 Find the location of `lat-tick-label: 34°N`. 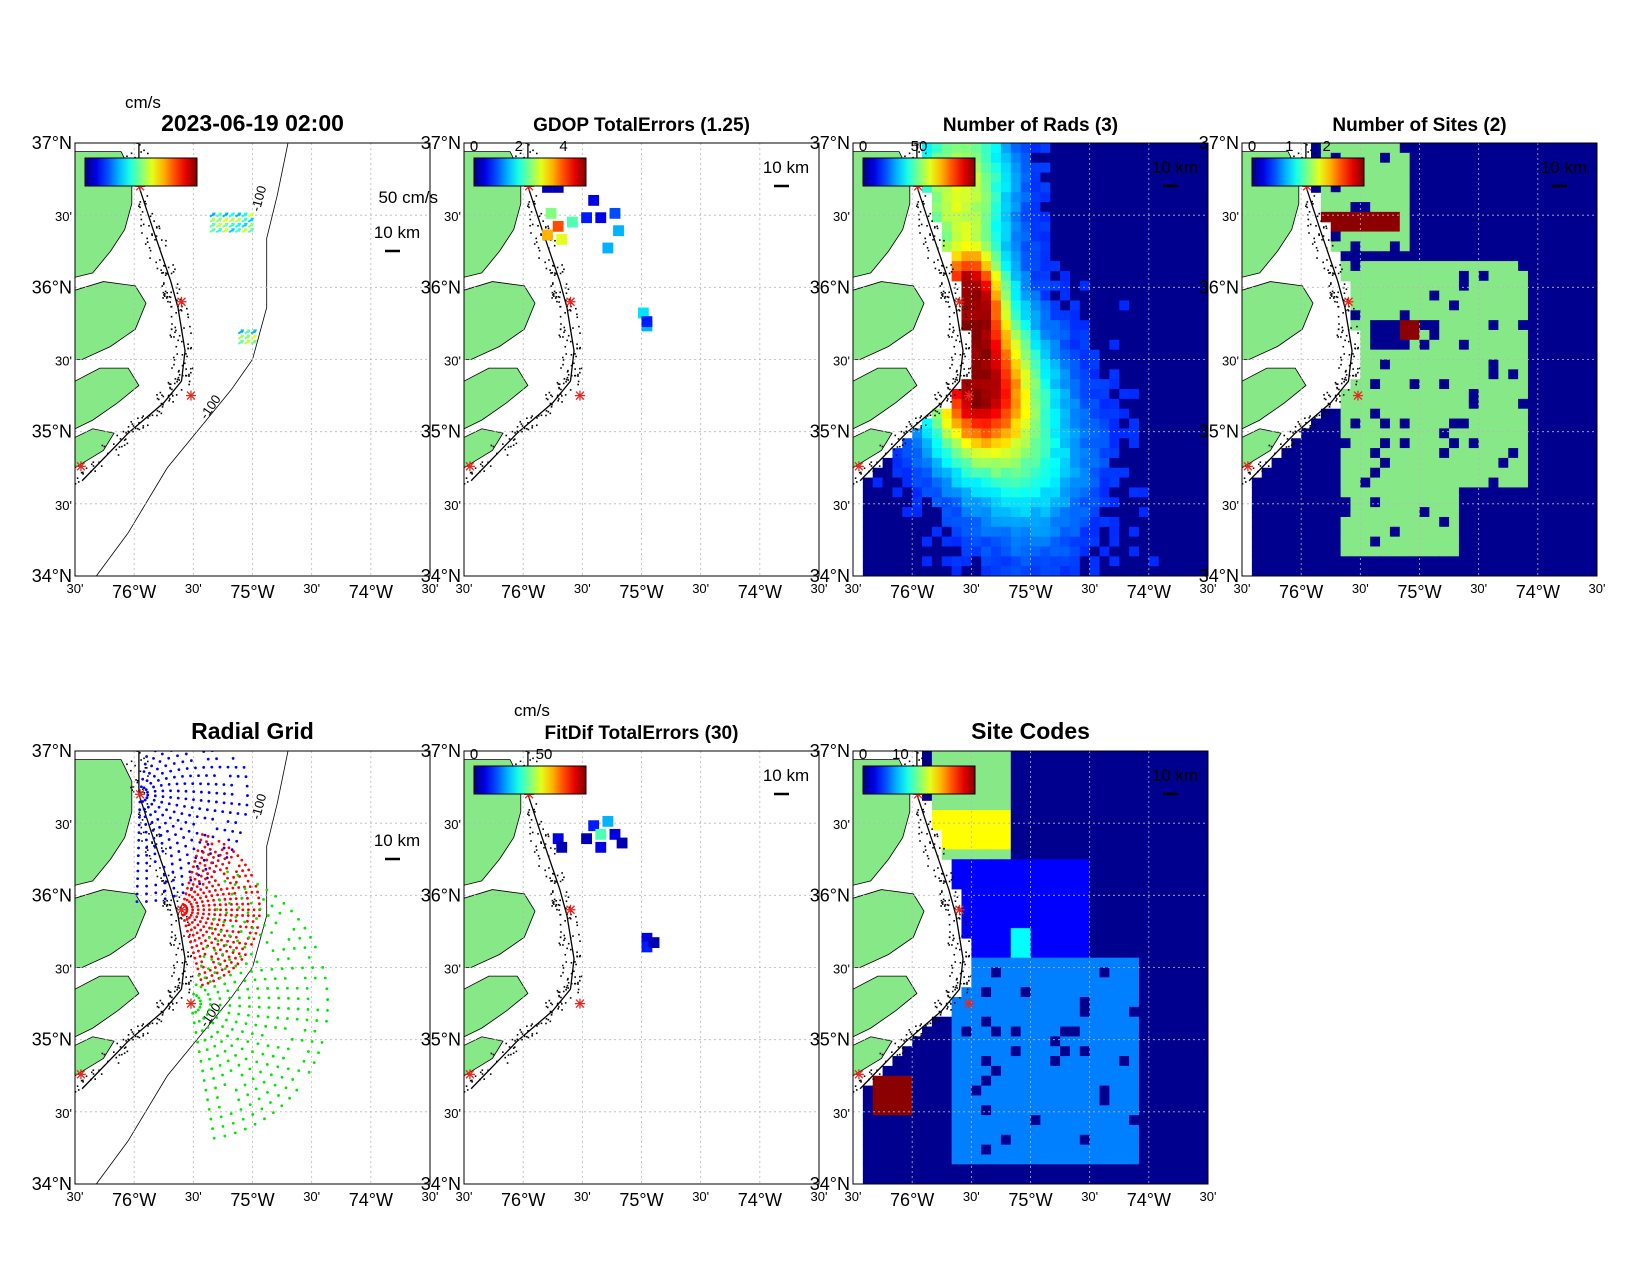

lat-tick-label: 34°N is located at coordinates (52, 1184).